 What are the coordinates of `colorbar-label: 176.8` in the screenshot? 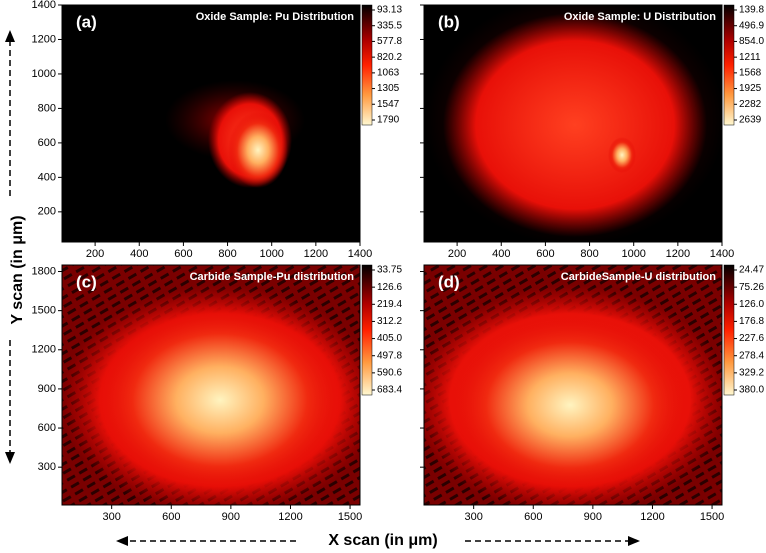 It's located at (751, 321).